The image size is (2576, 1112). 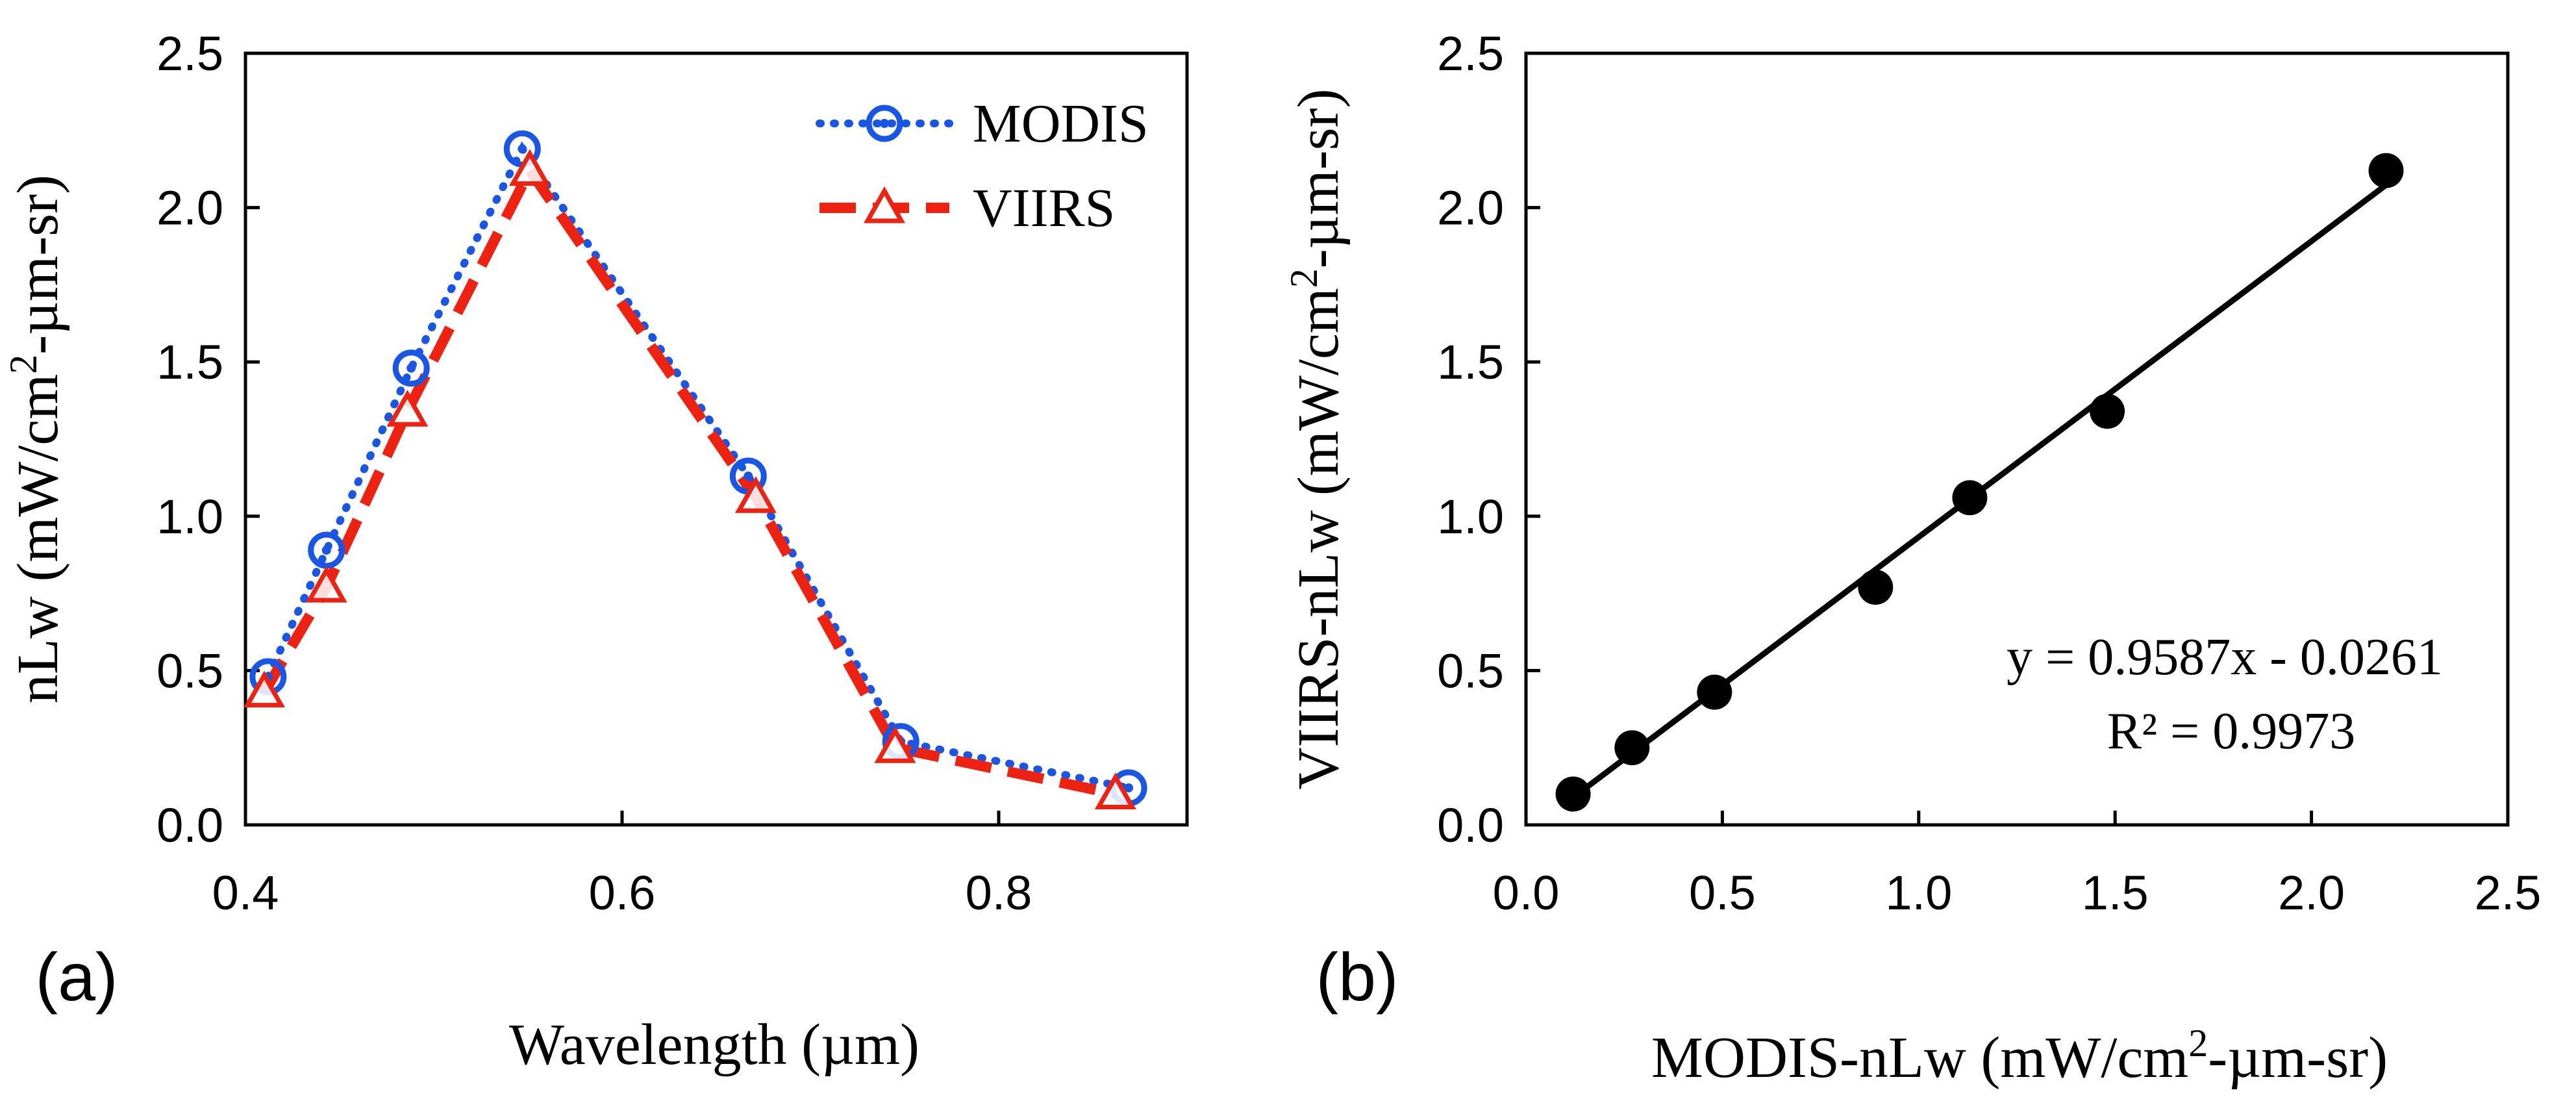 I want to click on panel-b-x-ticks: 0.0 0.5 1.0 1.5 2.0 2.5, so click(x=2017, y=865).